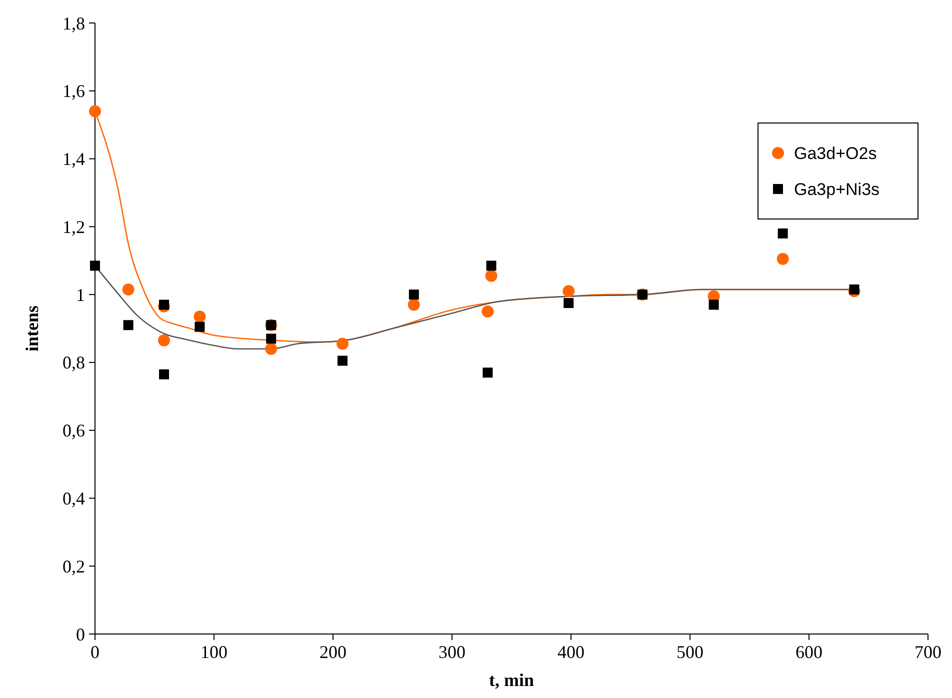 The height and width of the screenshot is (698, 952). What do you see at coordinates (928, 652) in the screenshot?
I see `x-tick-label: 700` at bounding box center [928, 652].